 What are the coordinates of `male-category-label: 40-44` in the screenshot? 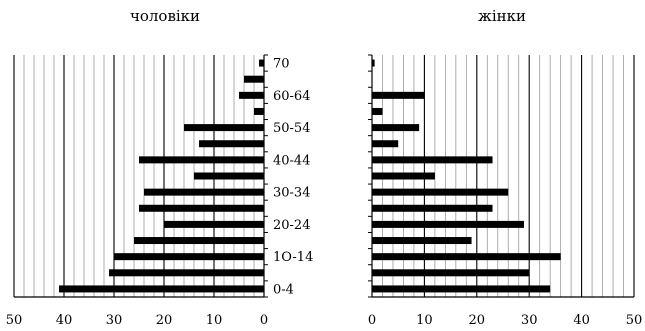 It's located at (291, 160).